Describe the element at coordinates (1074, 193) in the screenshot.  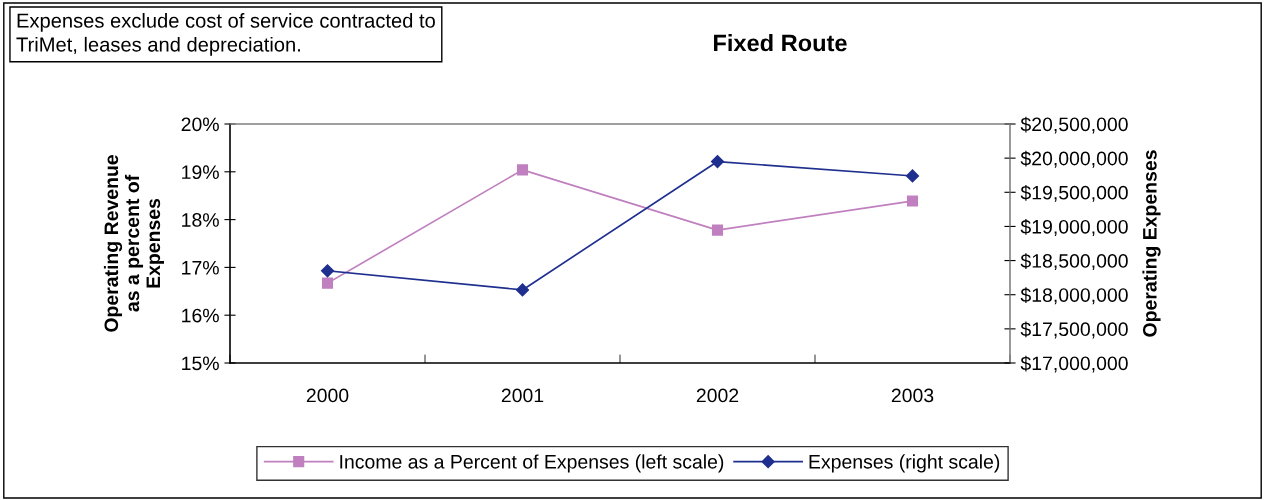
I see `y2-tick-label: $19,500,000` at that location.